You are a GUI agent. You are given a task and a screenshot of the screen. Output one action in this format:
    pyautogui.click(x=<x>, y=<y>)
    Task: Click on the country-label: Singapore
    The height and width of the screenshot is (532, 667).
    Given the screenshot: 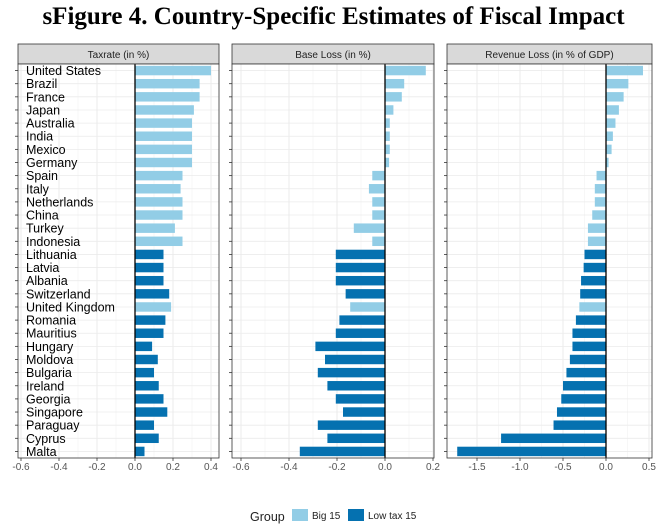 What is the action you would take?
    pyautogui.click(x=54, y=413)
    